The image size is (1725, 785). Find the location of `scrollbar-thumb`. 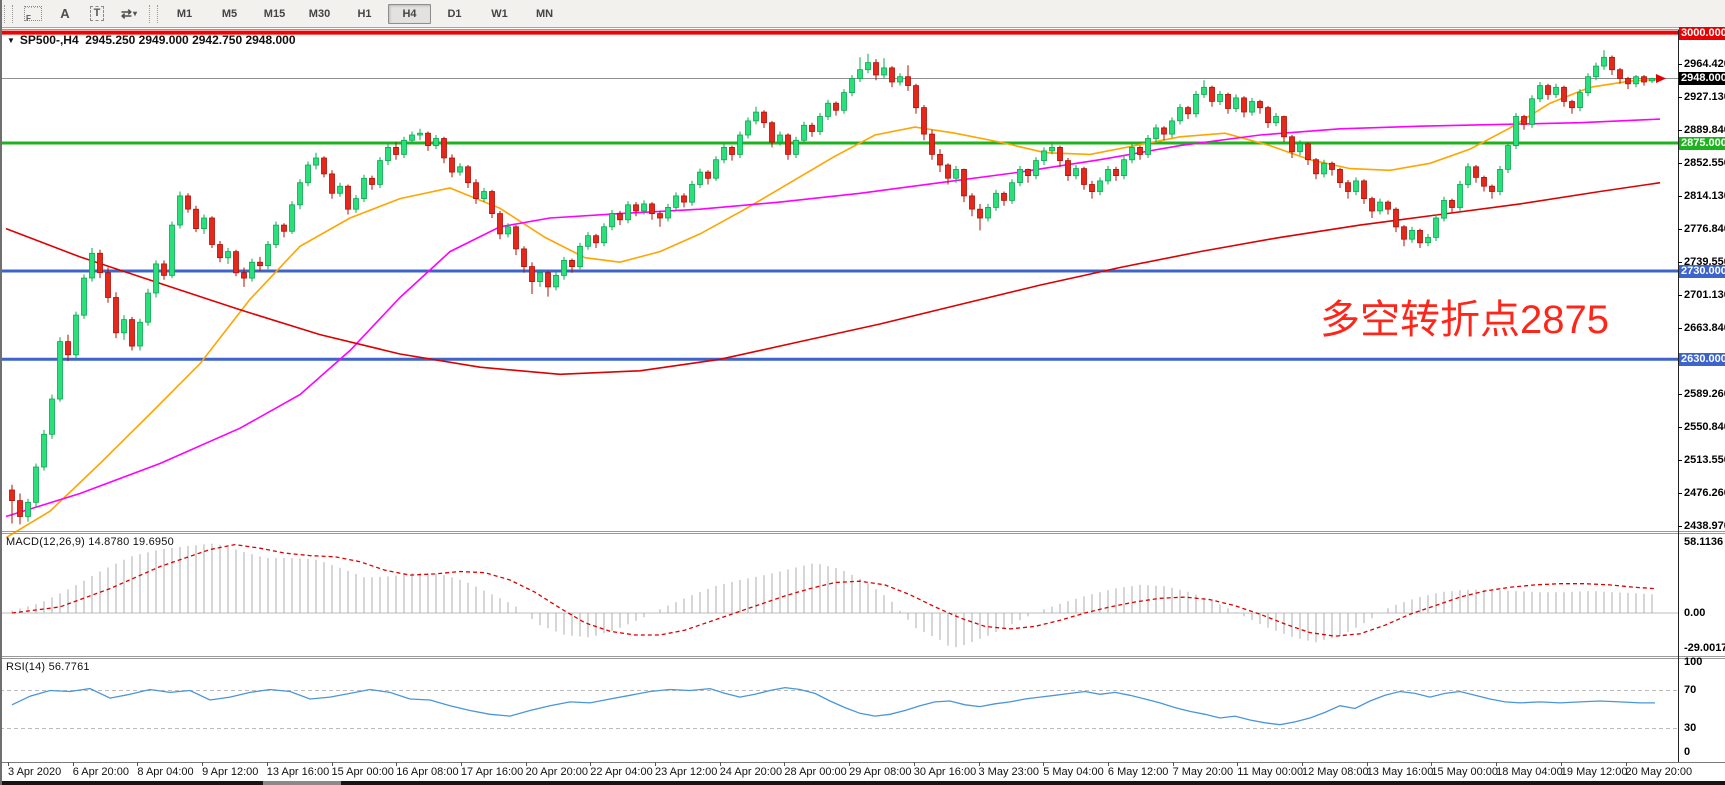

scrollbar-thumb is located at coordinates (302, 783).